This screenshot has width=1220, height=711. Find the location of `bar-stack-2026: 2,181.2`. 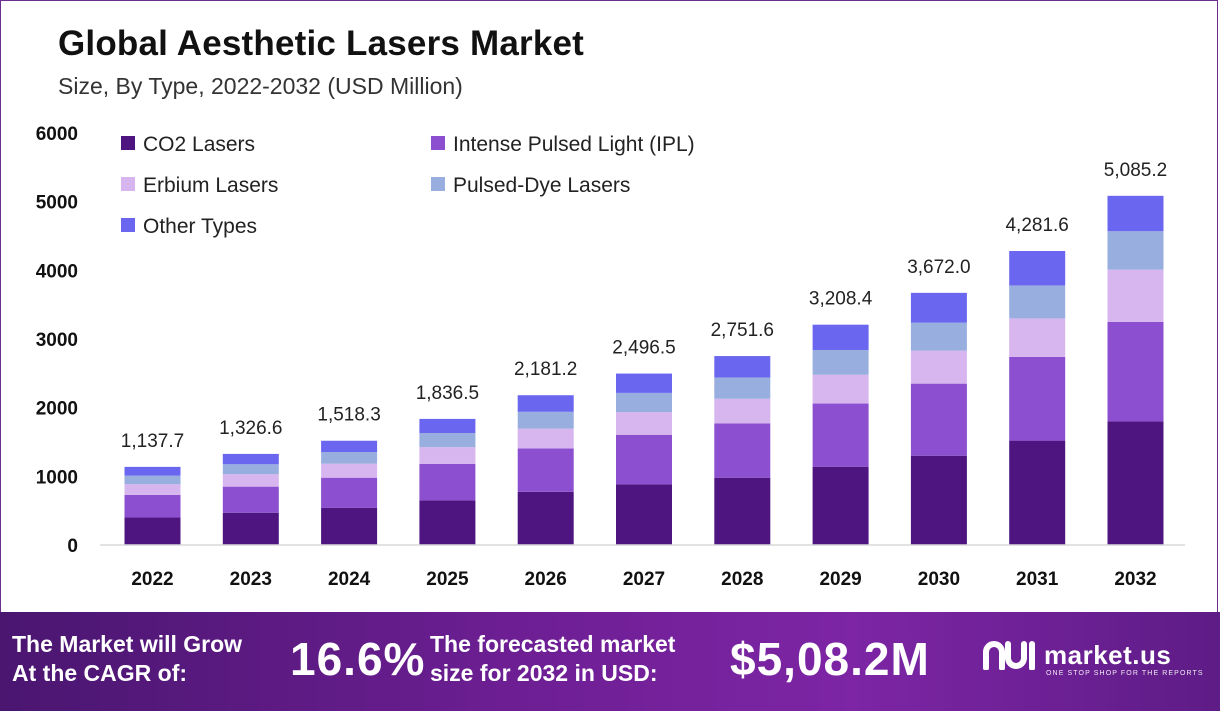

bar-stack-2026: 2,181.2 is located at coordinates (545, 452).